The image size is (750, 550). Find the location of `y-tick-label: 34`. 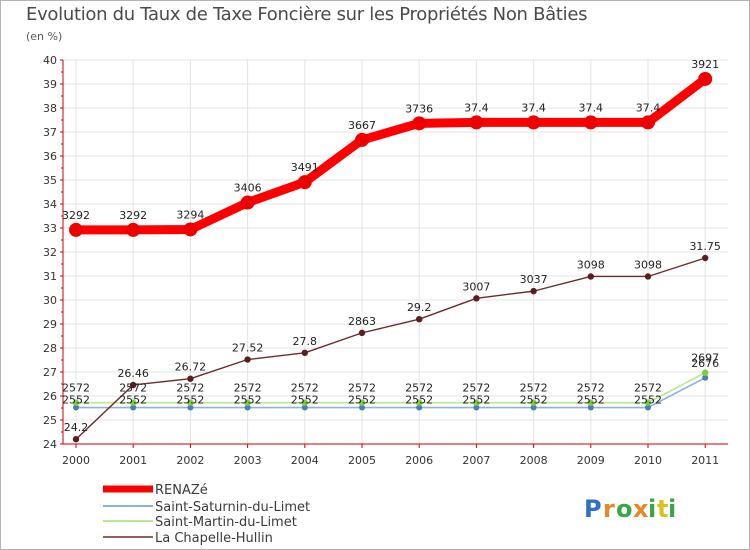

y-tick-label: 34 is located at coordinates (50, 204).